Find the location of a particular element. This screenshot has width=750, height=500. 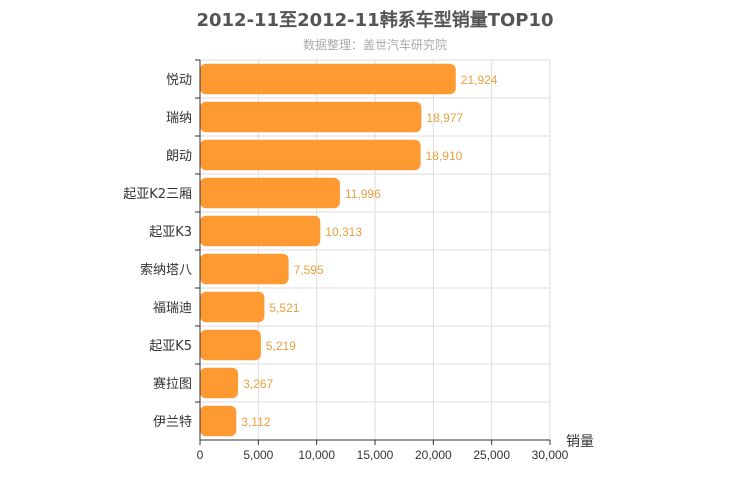

bar-value-label: 21,924 is located at coordinates (479, 80).